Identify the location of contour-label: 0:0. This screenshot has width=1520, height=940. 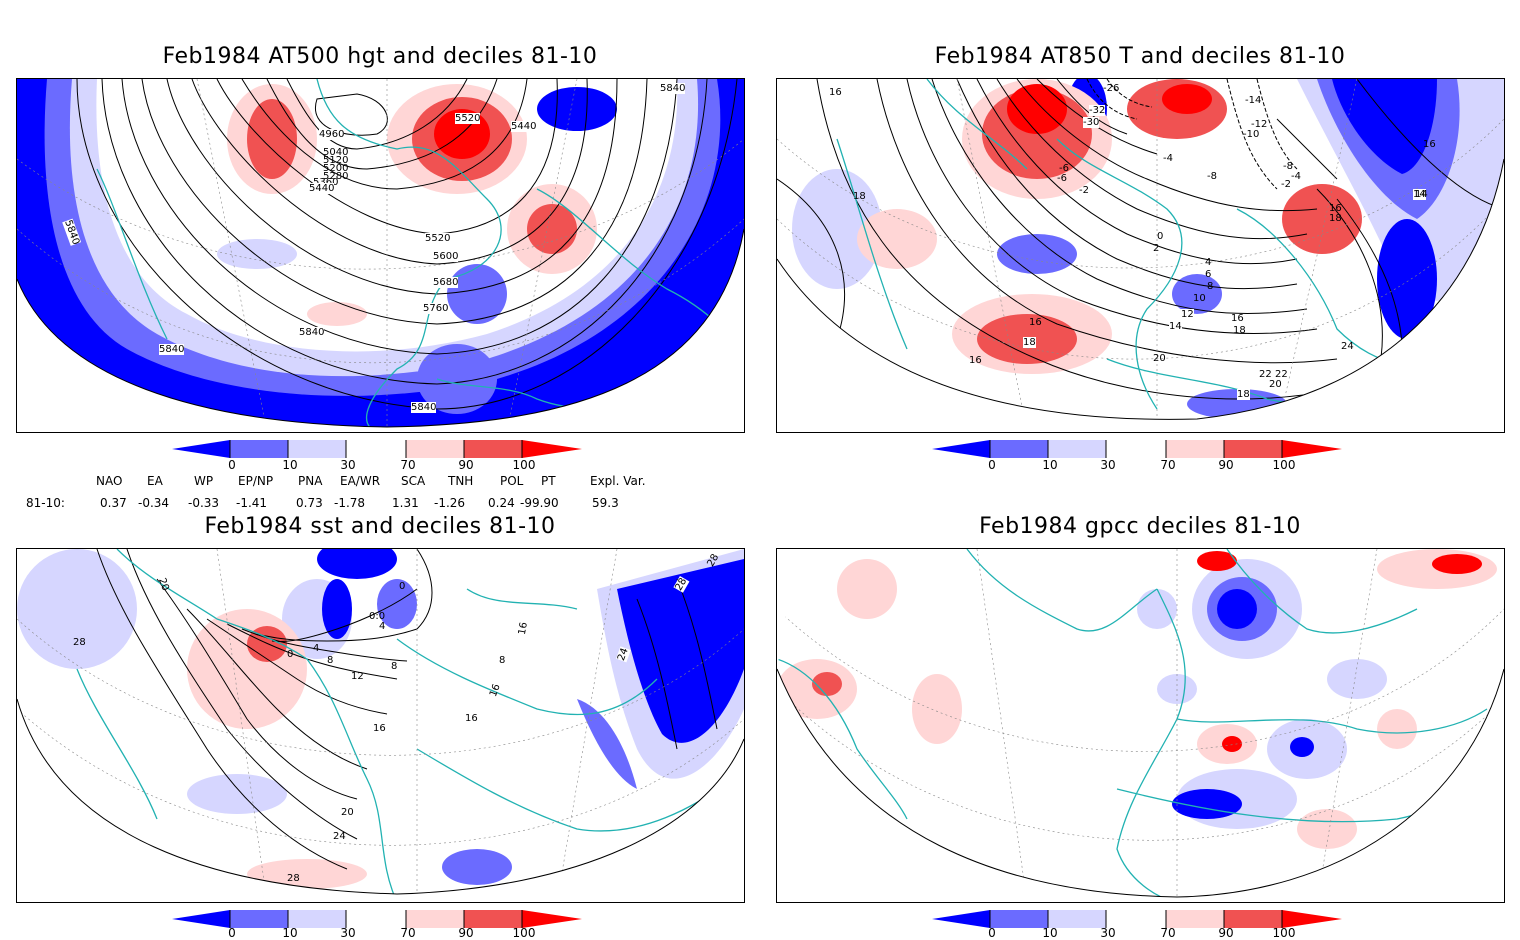
(377, 616).